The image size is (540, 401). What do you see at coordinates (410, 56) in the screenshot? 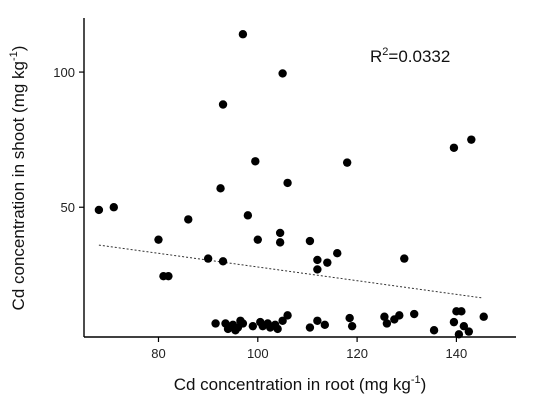
I see `r-squared-annotation: R2=0.0332` at bounding box center [410, 56].